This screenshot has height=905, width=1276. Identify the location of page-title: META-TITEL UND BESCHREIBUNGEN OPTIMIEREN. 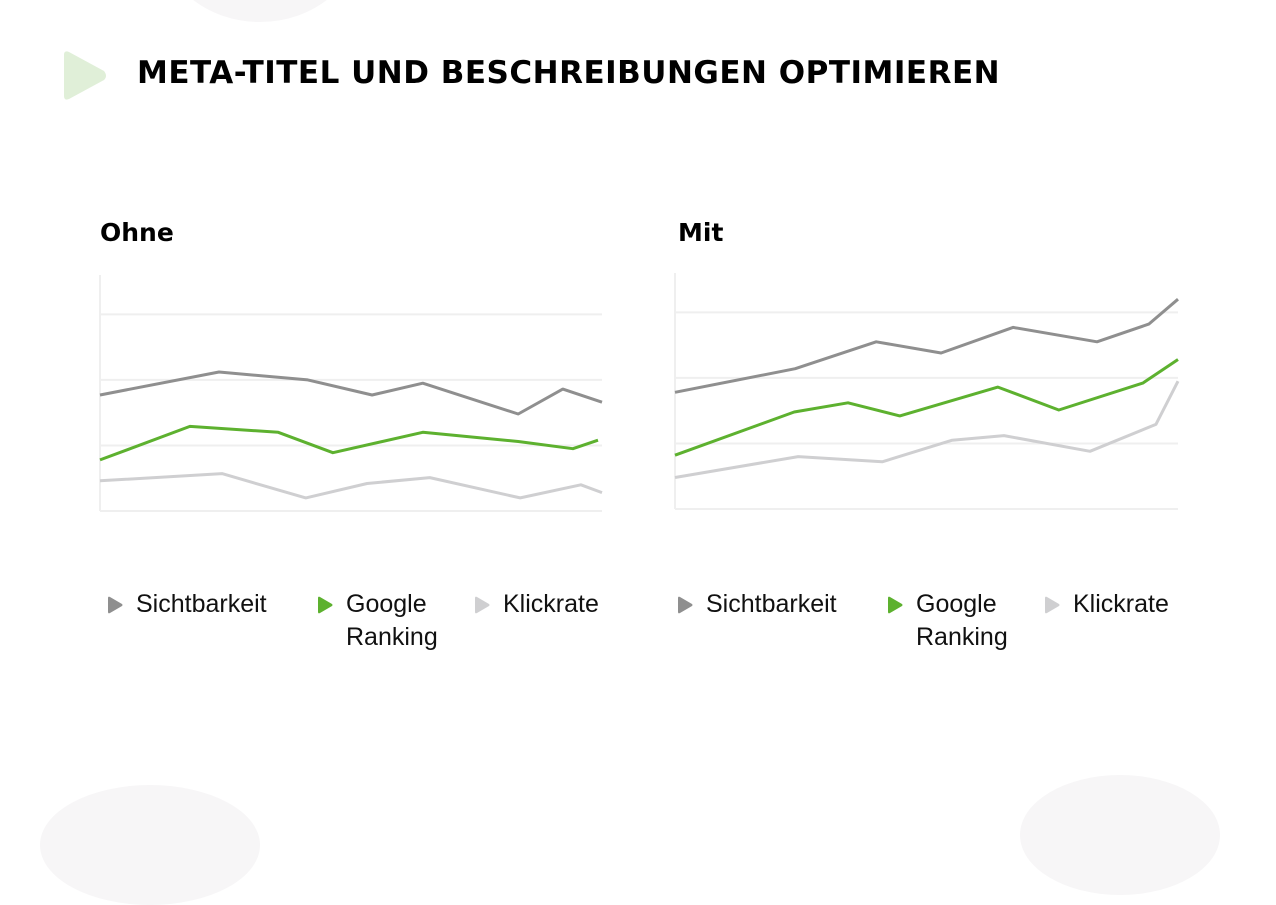
(569, 73).